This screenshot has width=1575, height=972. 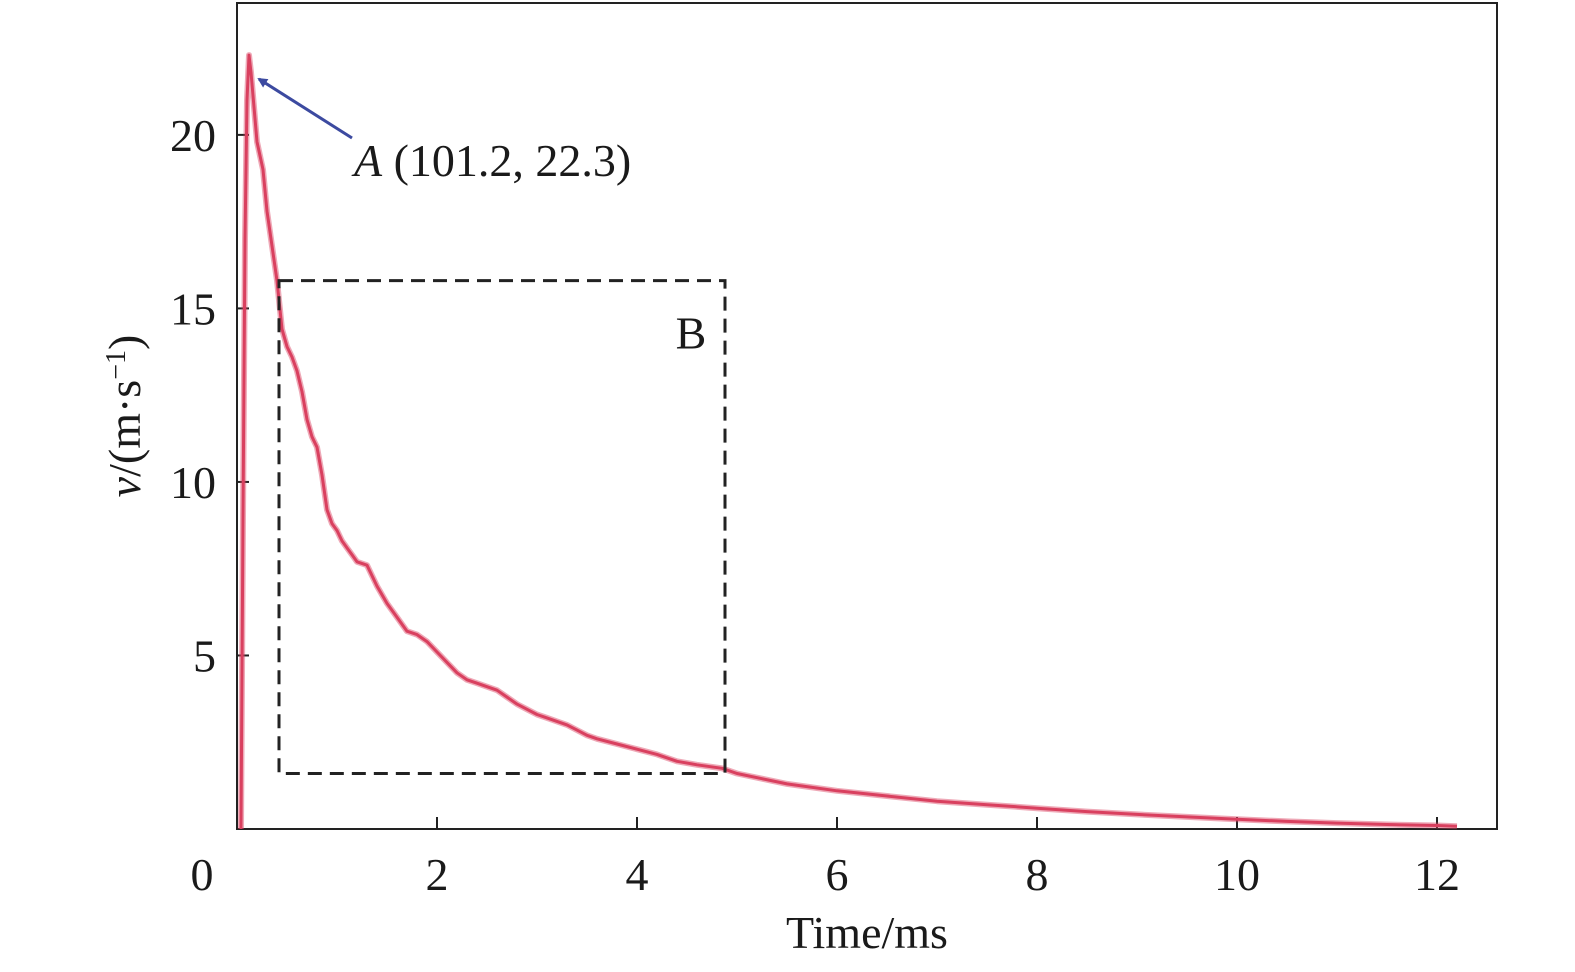 What do you see at coordinates (1237, 874) in the screenshot?
I see `x-tick-label-5: 10` at bounding box center [1237, 874].